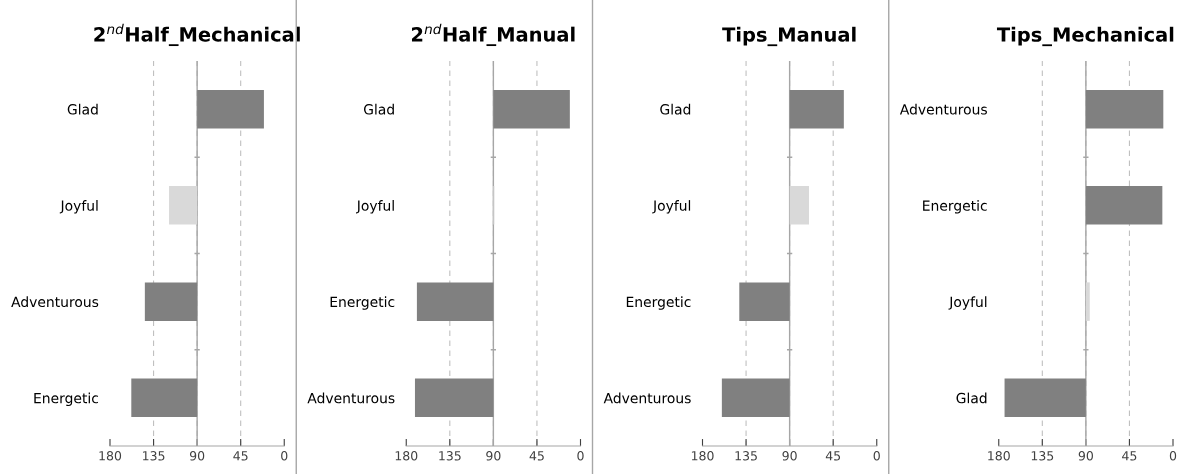 The width and height of the screenshot is (1185, 474). What do you see at coordinates (197, 35) in the screenshot?
I see `chart-title: 2$^{nd}$Half_Mechanical` at bounding box center [197, 35].